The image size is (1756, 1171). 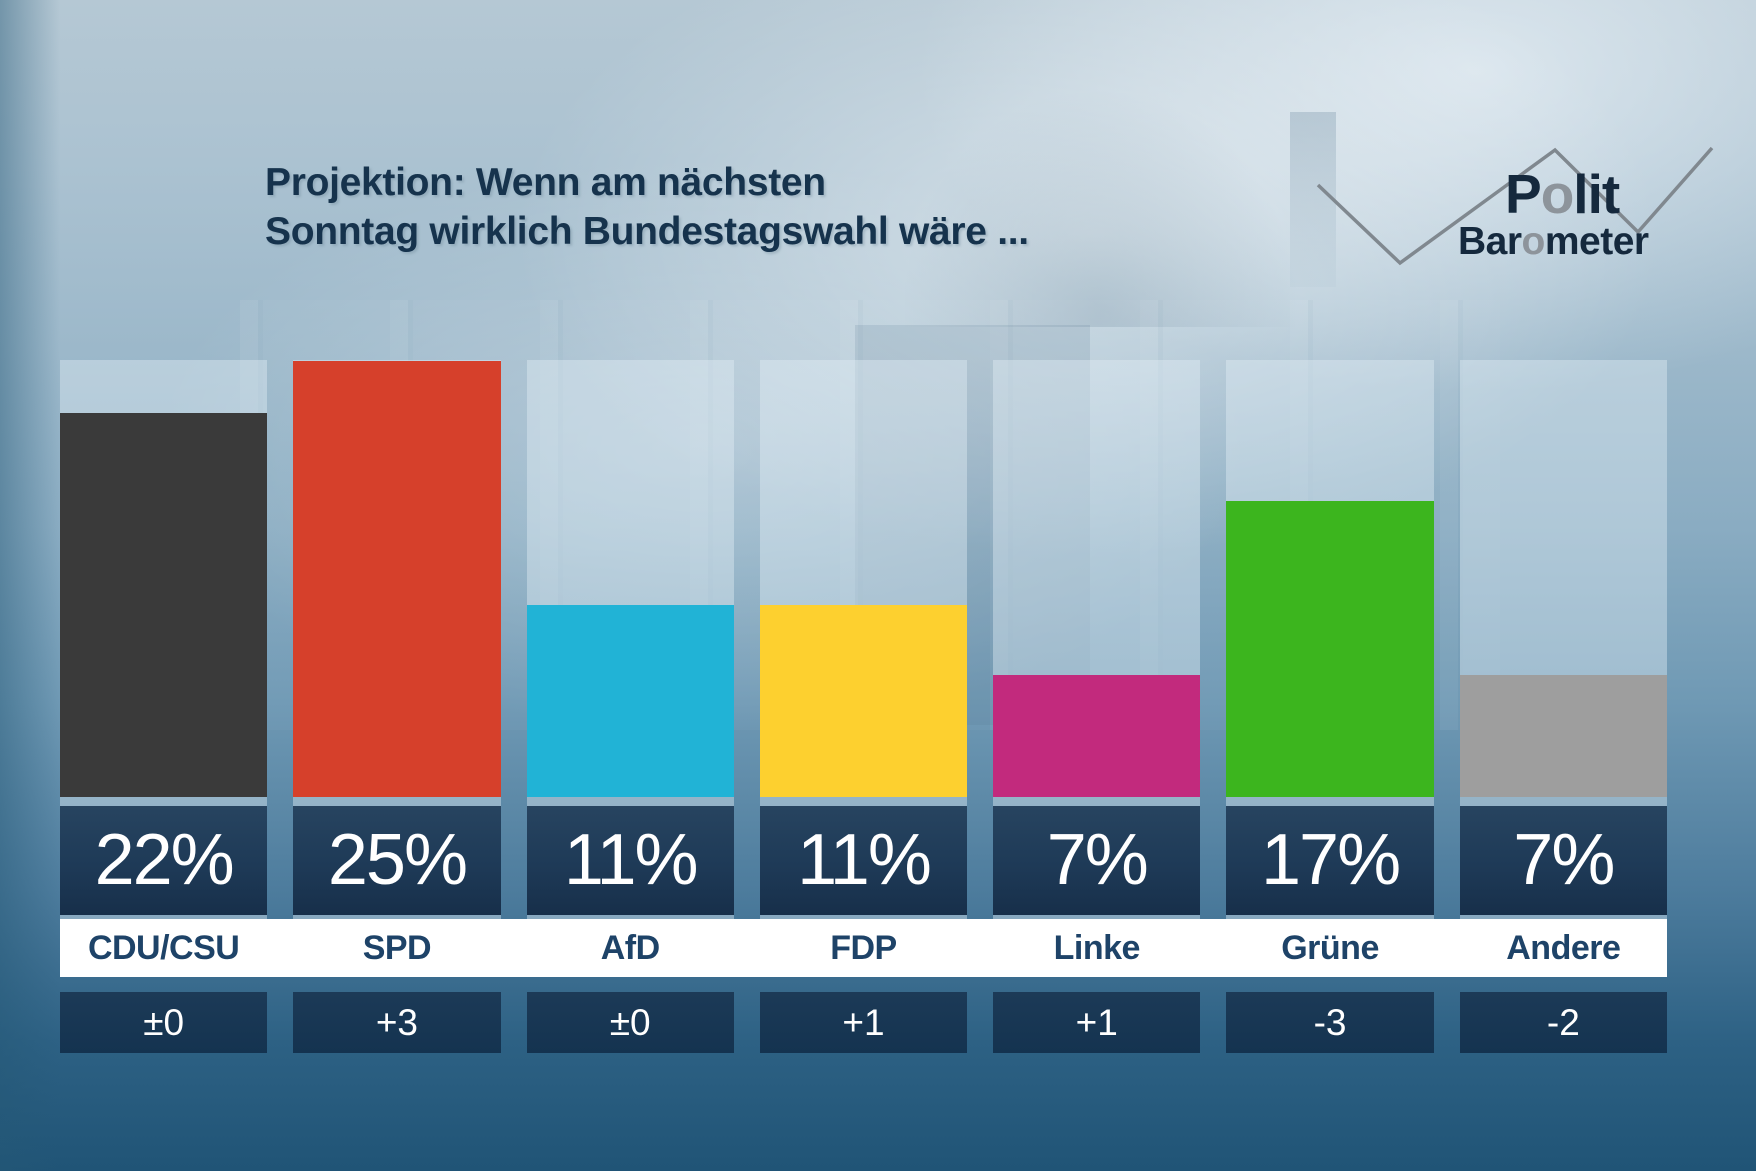 I want to click on party-label: CDU/CSU, so click(x=163, y=948).